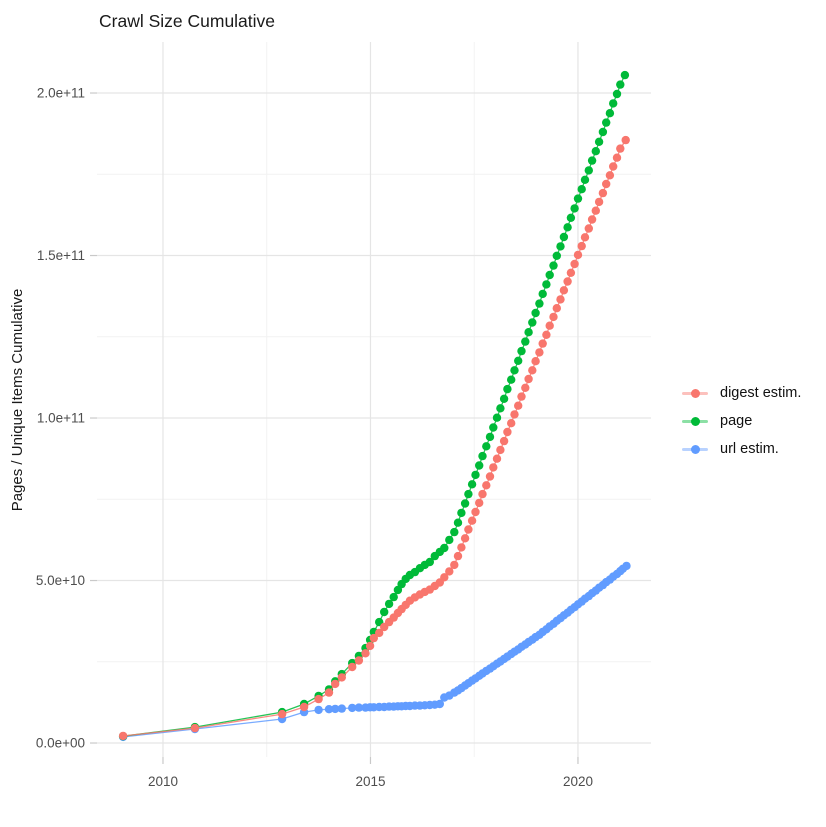 This screenshot has width=826, height=827. What do you see at coordinates (736, 421) in the screenshot?
I see `legend-label: page` at bounding box center [736, 421].